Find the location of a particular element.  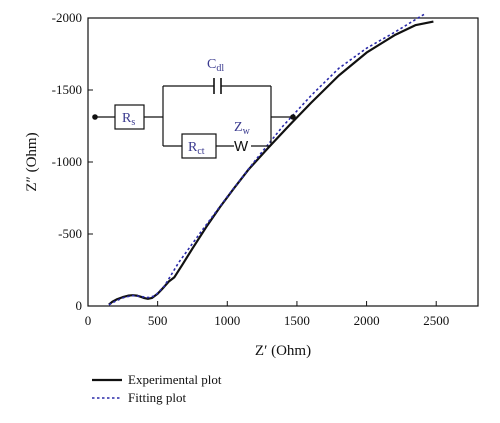

cdl-label: Cdl is located at coordinates (215, 65).